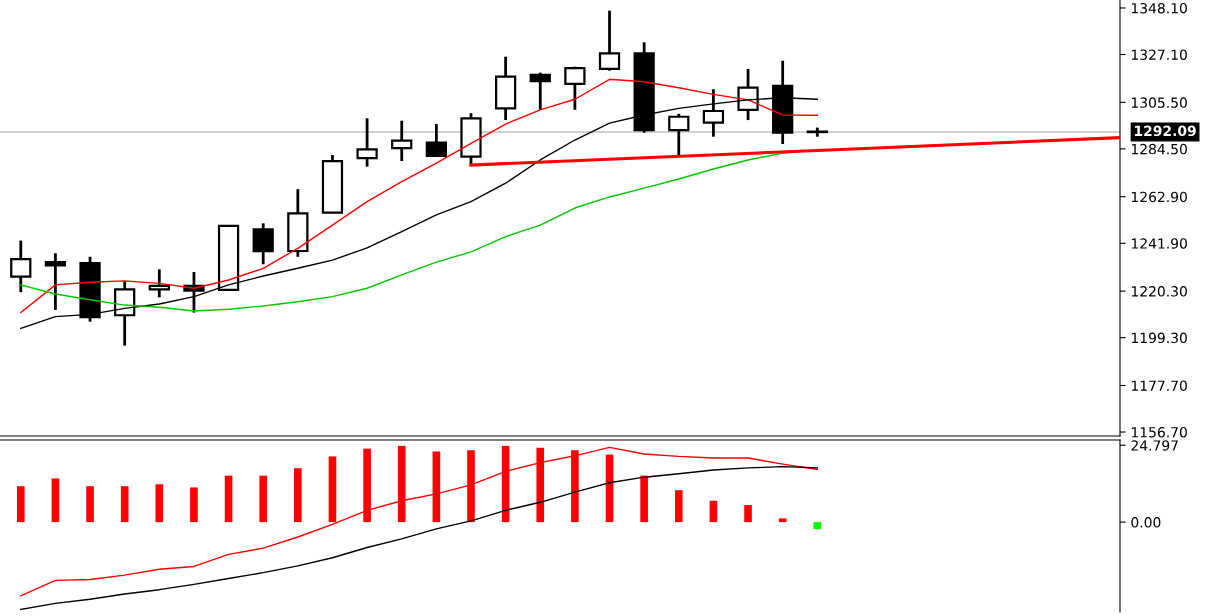 This screenshot has height=616, width=1208. What do you see at coordinates (1159, 54) in the screenshot?
I see `y-tick-label: 1327.10` at bounding box center [1159, 54].